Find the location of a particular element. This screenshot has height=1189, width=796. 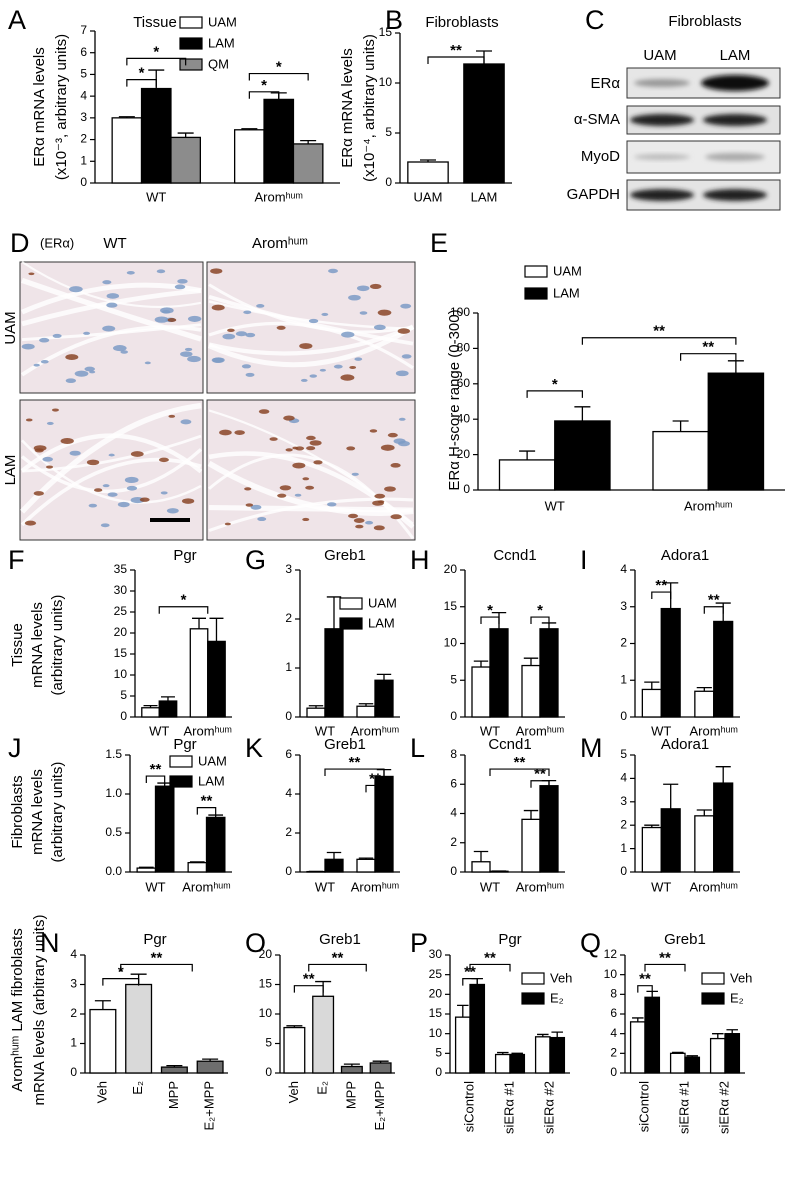

band is located at coordinates (735, 195).